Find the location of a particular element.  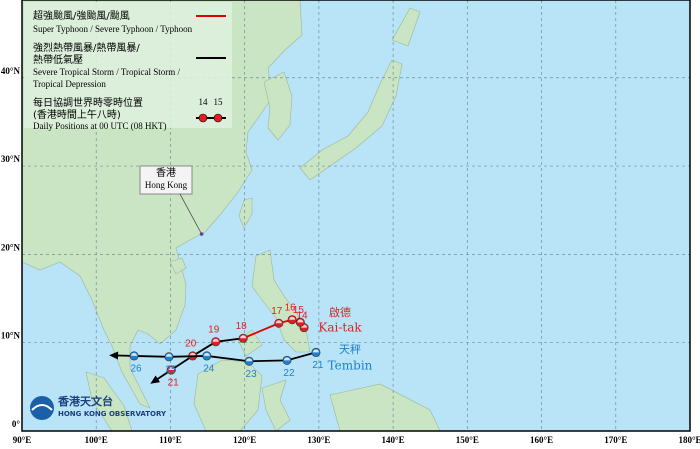

logo-emblem is located at coordinates (42, 408).